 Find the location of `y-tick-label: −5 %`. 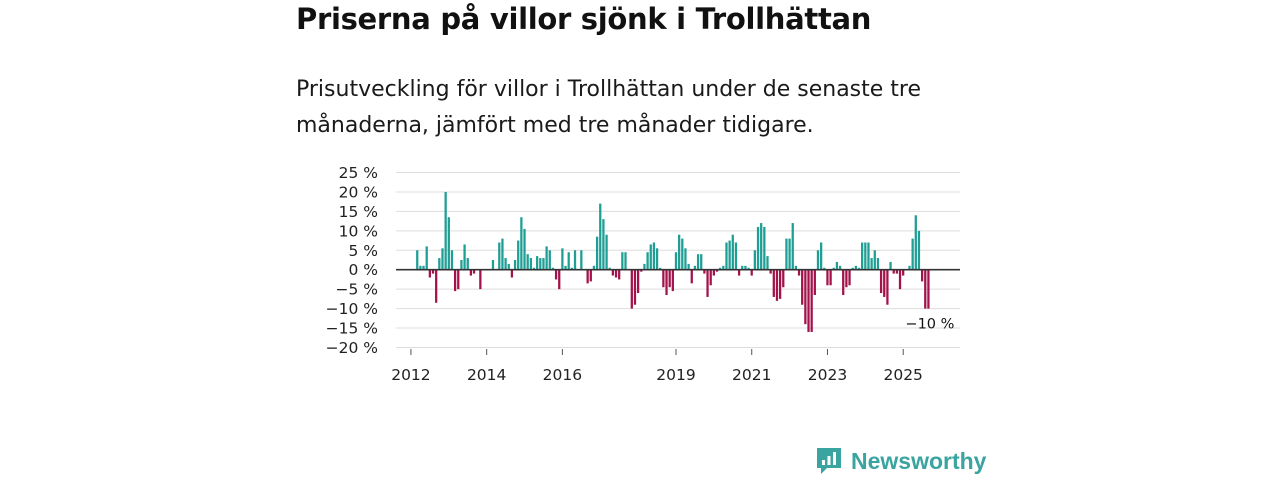

y-tick-label: −5 % is located at coordinates (356, 290).